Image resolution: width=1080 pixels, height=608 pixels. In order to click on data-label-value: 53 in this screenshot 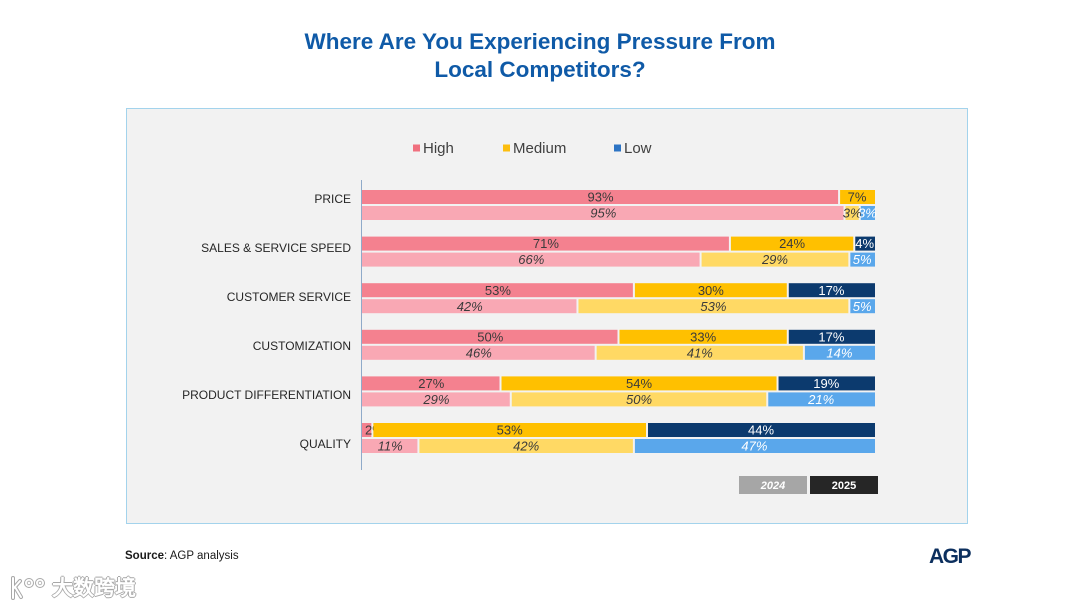, I will do `click(492, 290)`.